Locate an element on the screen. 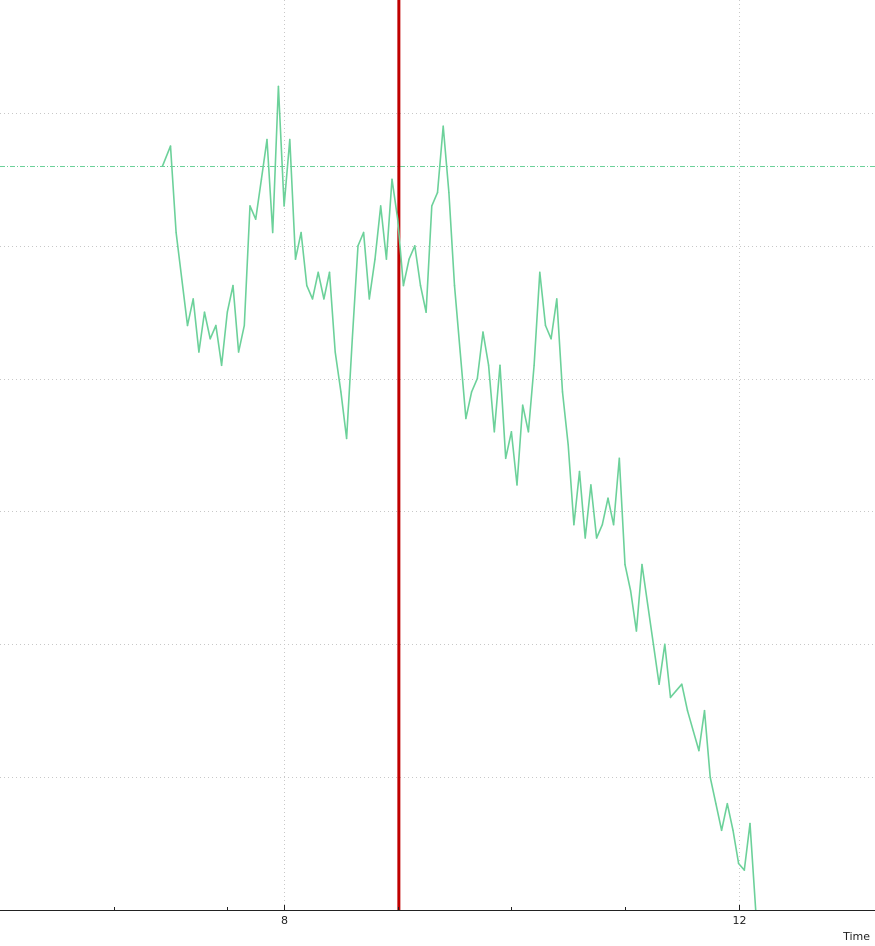  x-tick-label: 8 is located at coordinates (284, 920).